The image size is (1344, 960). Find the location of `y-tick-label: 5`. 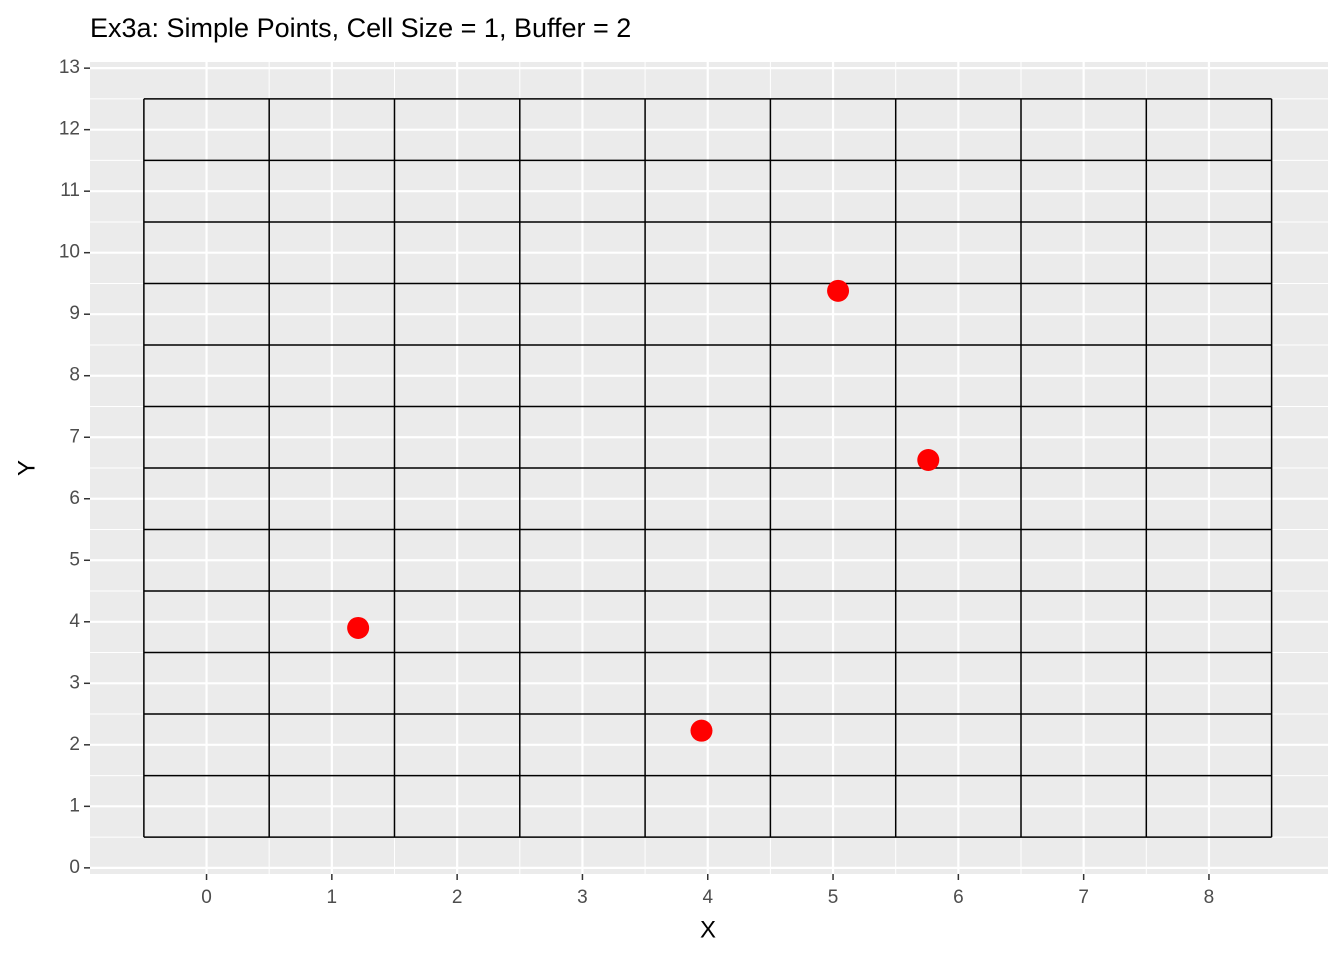

y-tick-label: 5 is located at coordinates (74, 559).